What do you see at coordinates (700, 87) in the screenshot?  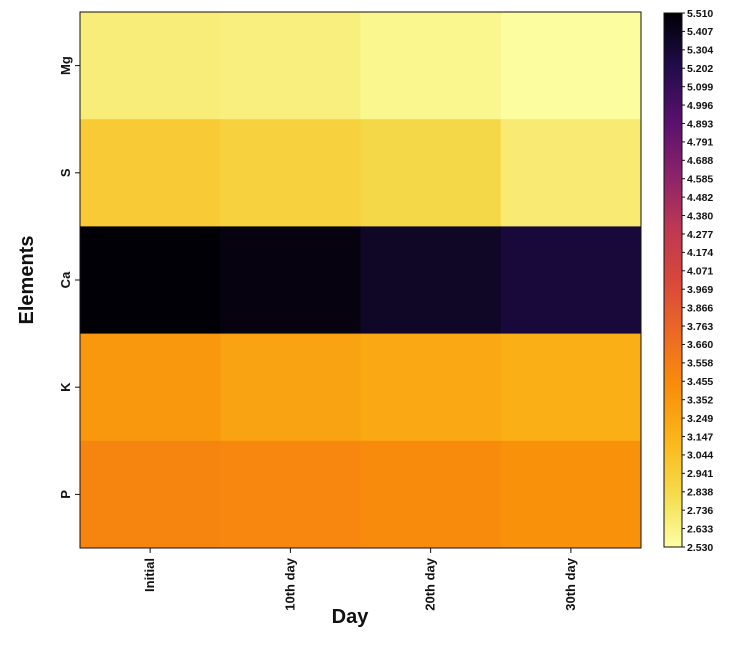 I see `colorbar-tick-label: 5.099` at bounding box center [700, 87].